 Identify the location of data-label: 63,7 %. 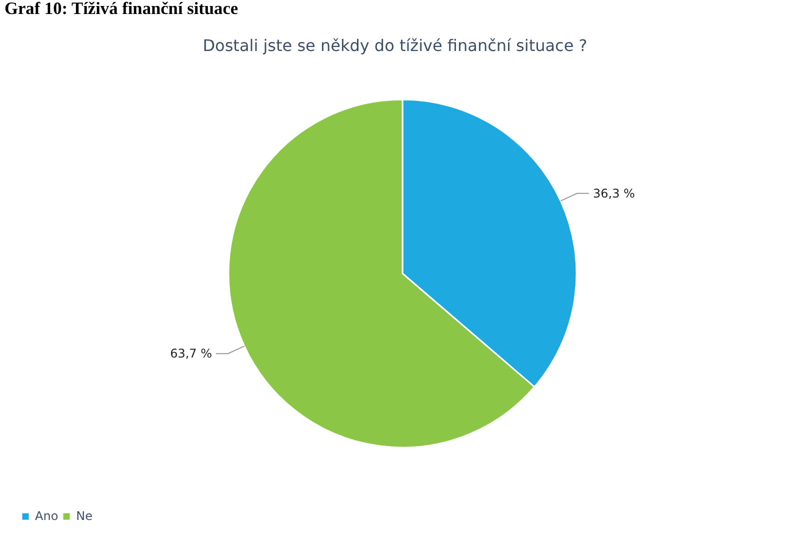
(191, 353).